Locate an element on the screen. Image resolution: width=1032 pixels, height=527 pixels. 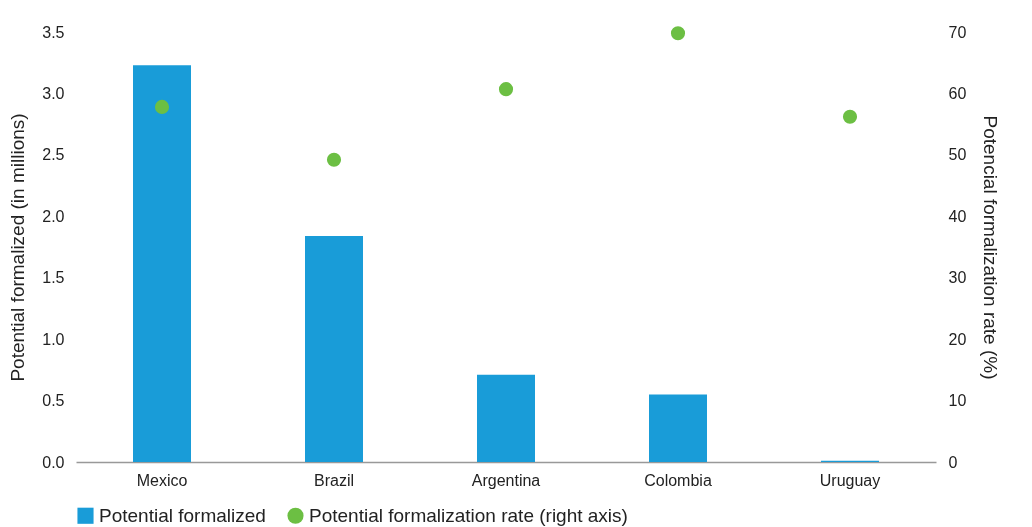
y2-tick-label: 70 is located at coordinates (957, 32).